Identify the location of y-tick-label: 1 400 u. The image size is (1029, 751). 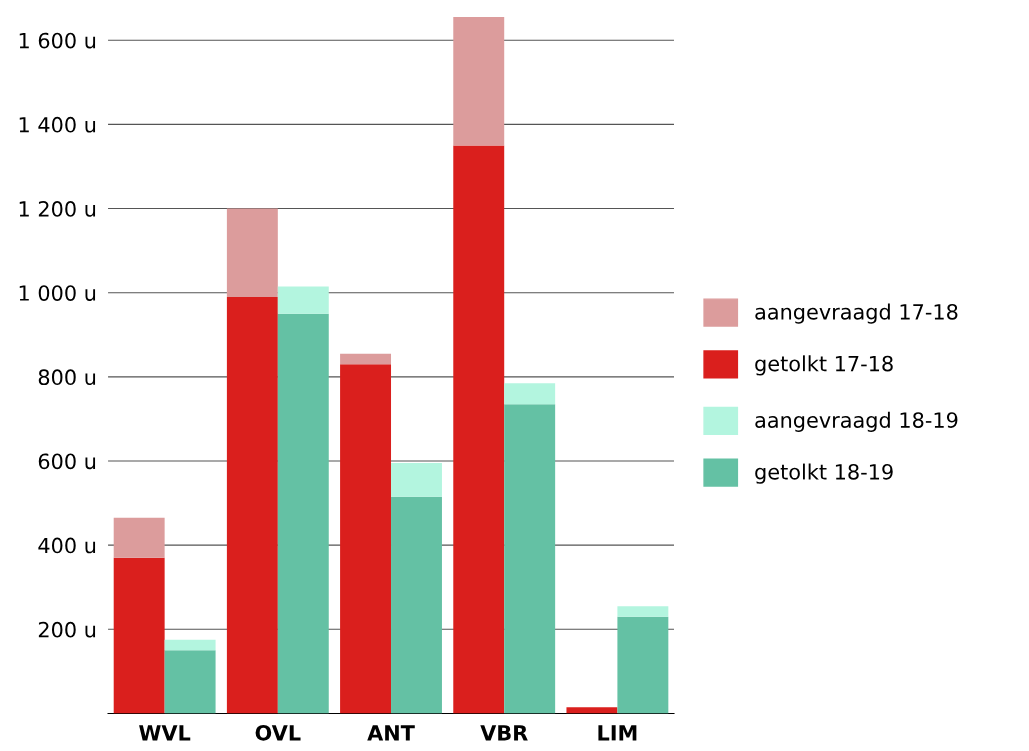
(57, 124).